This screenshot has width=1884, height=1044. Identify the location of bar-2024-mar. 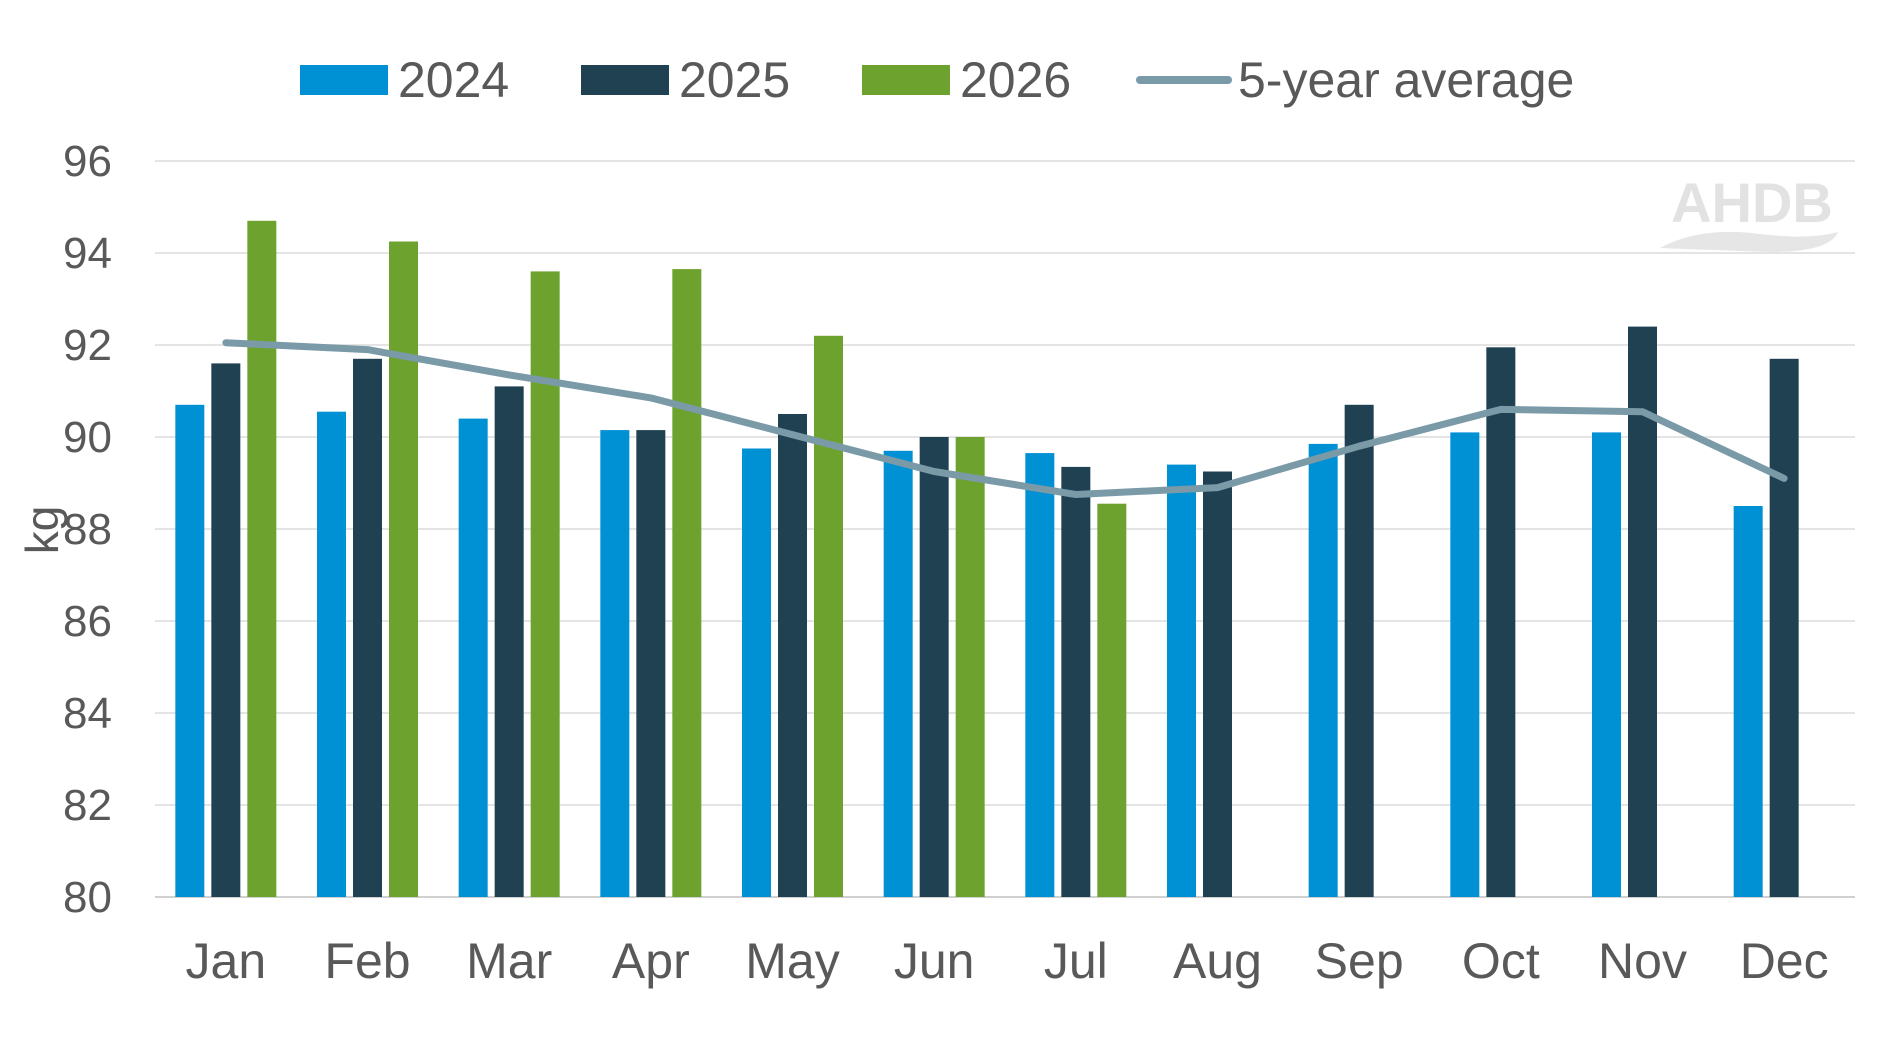
(473, 658).